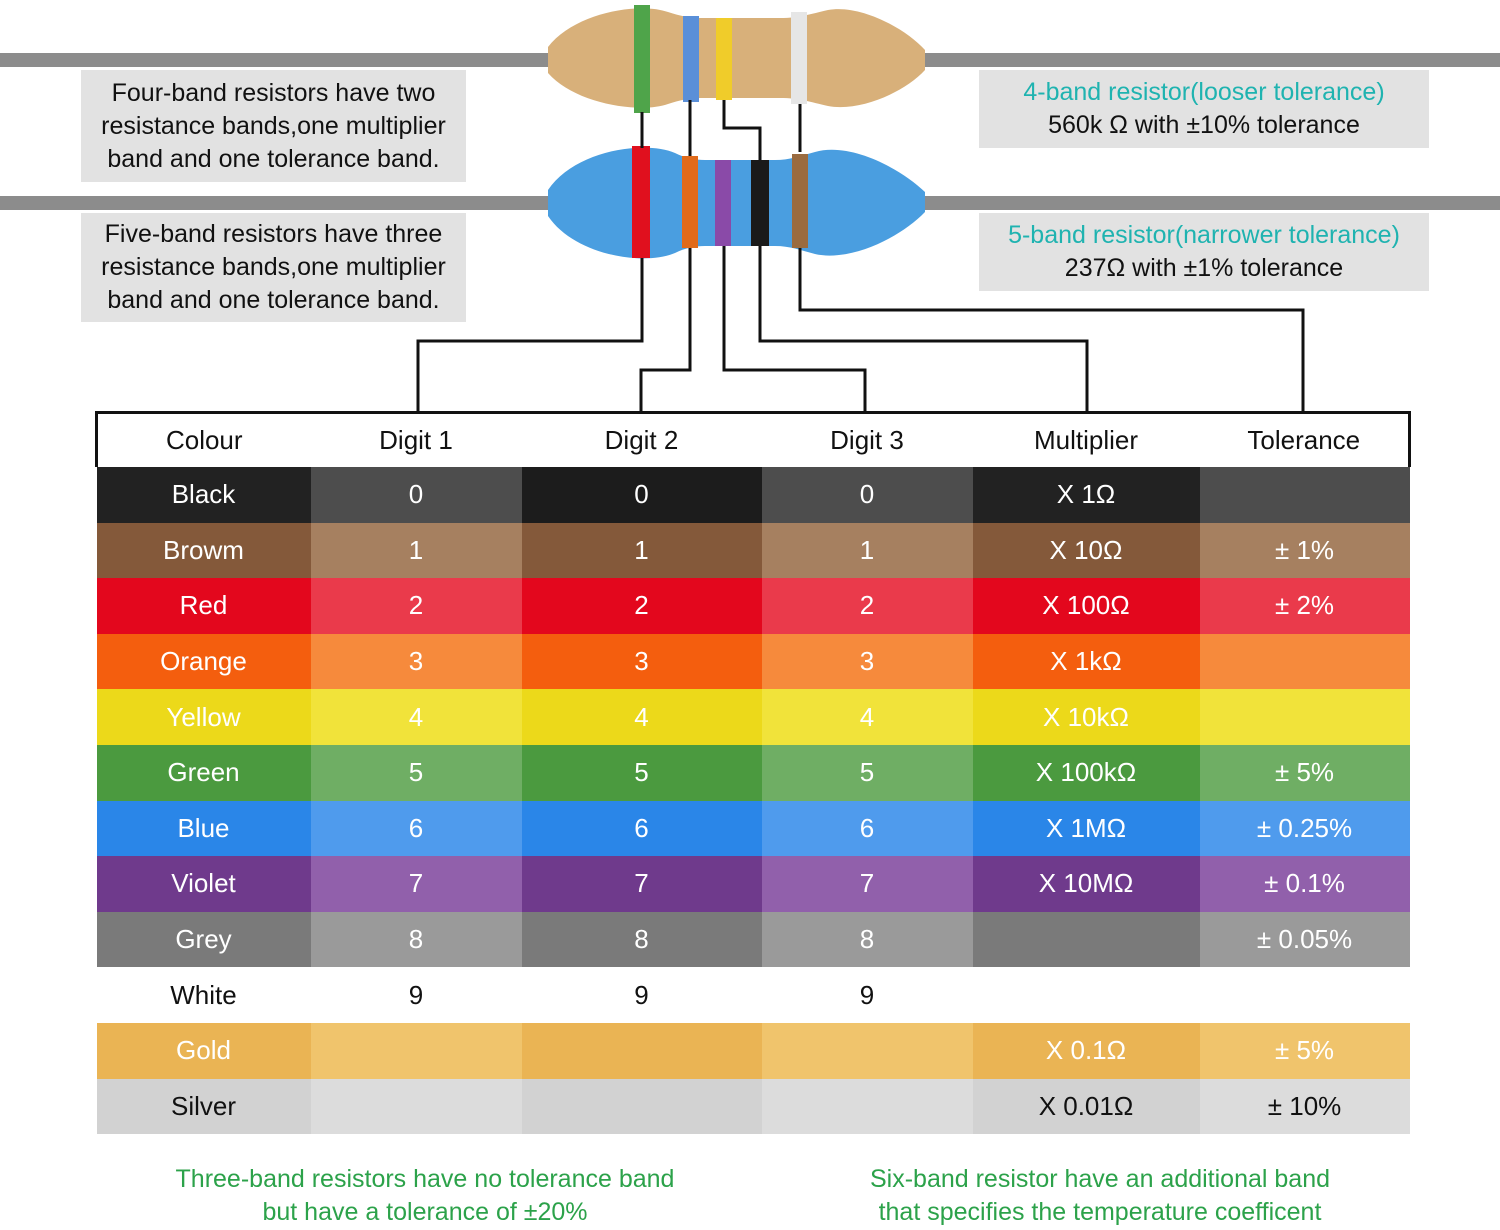 Image resolution: width=1500 pixels, height=1230 pixels. I want to click on colour-name-cell: Violet, so click(203, 884).